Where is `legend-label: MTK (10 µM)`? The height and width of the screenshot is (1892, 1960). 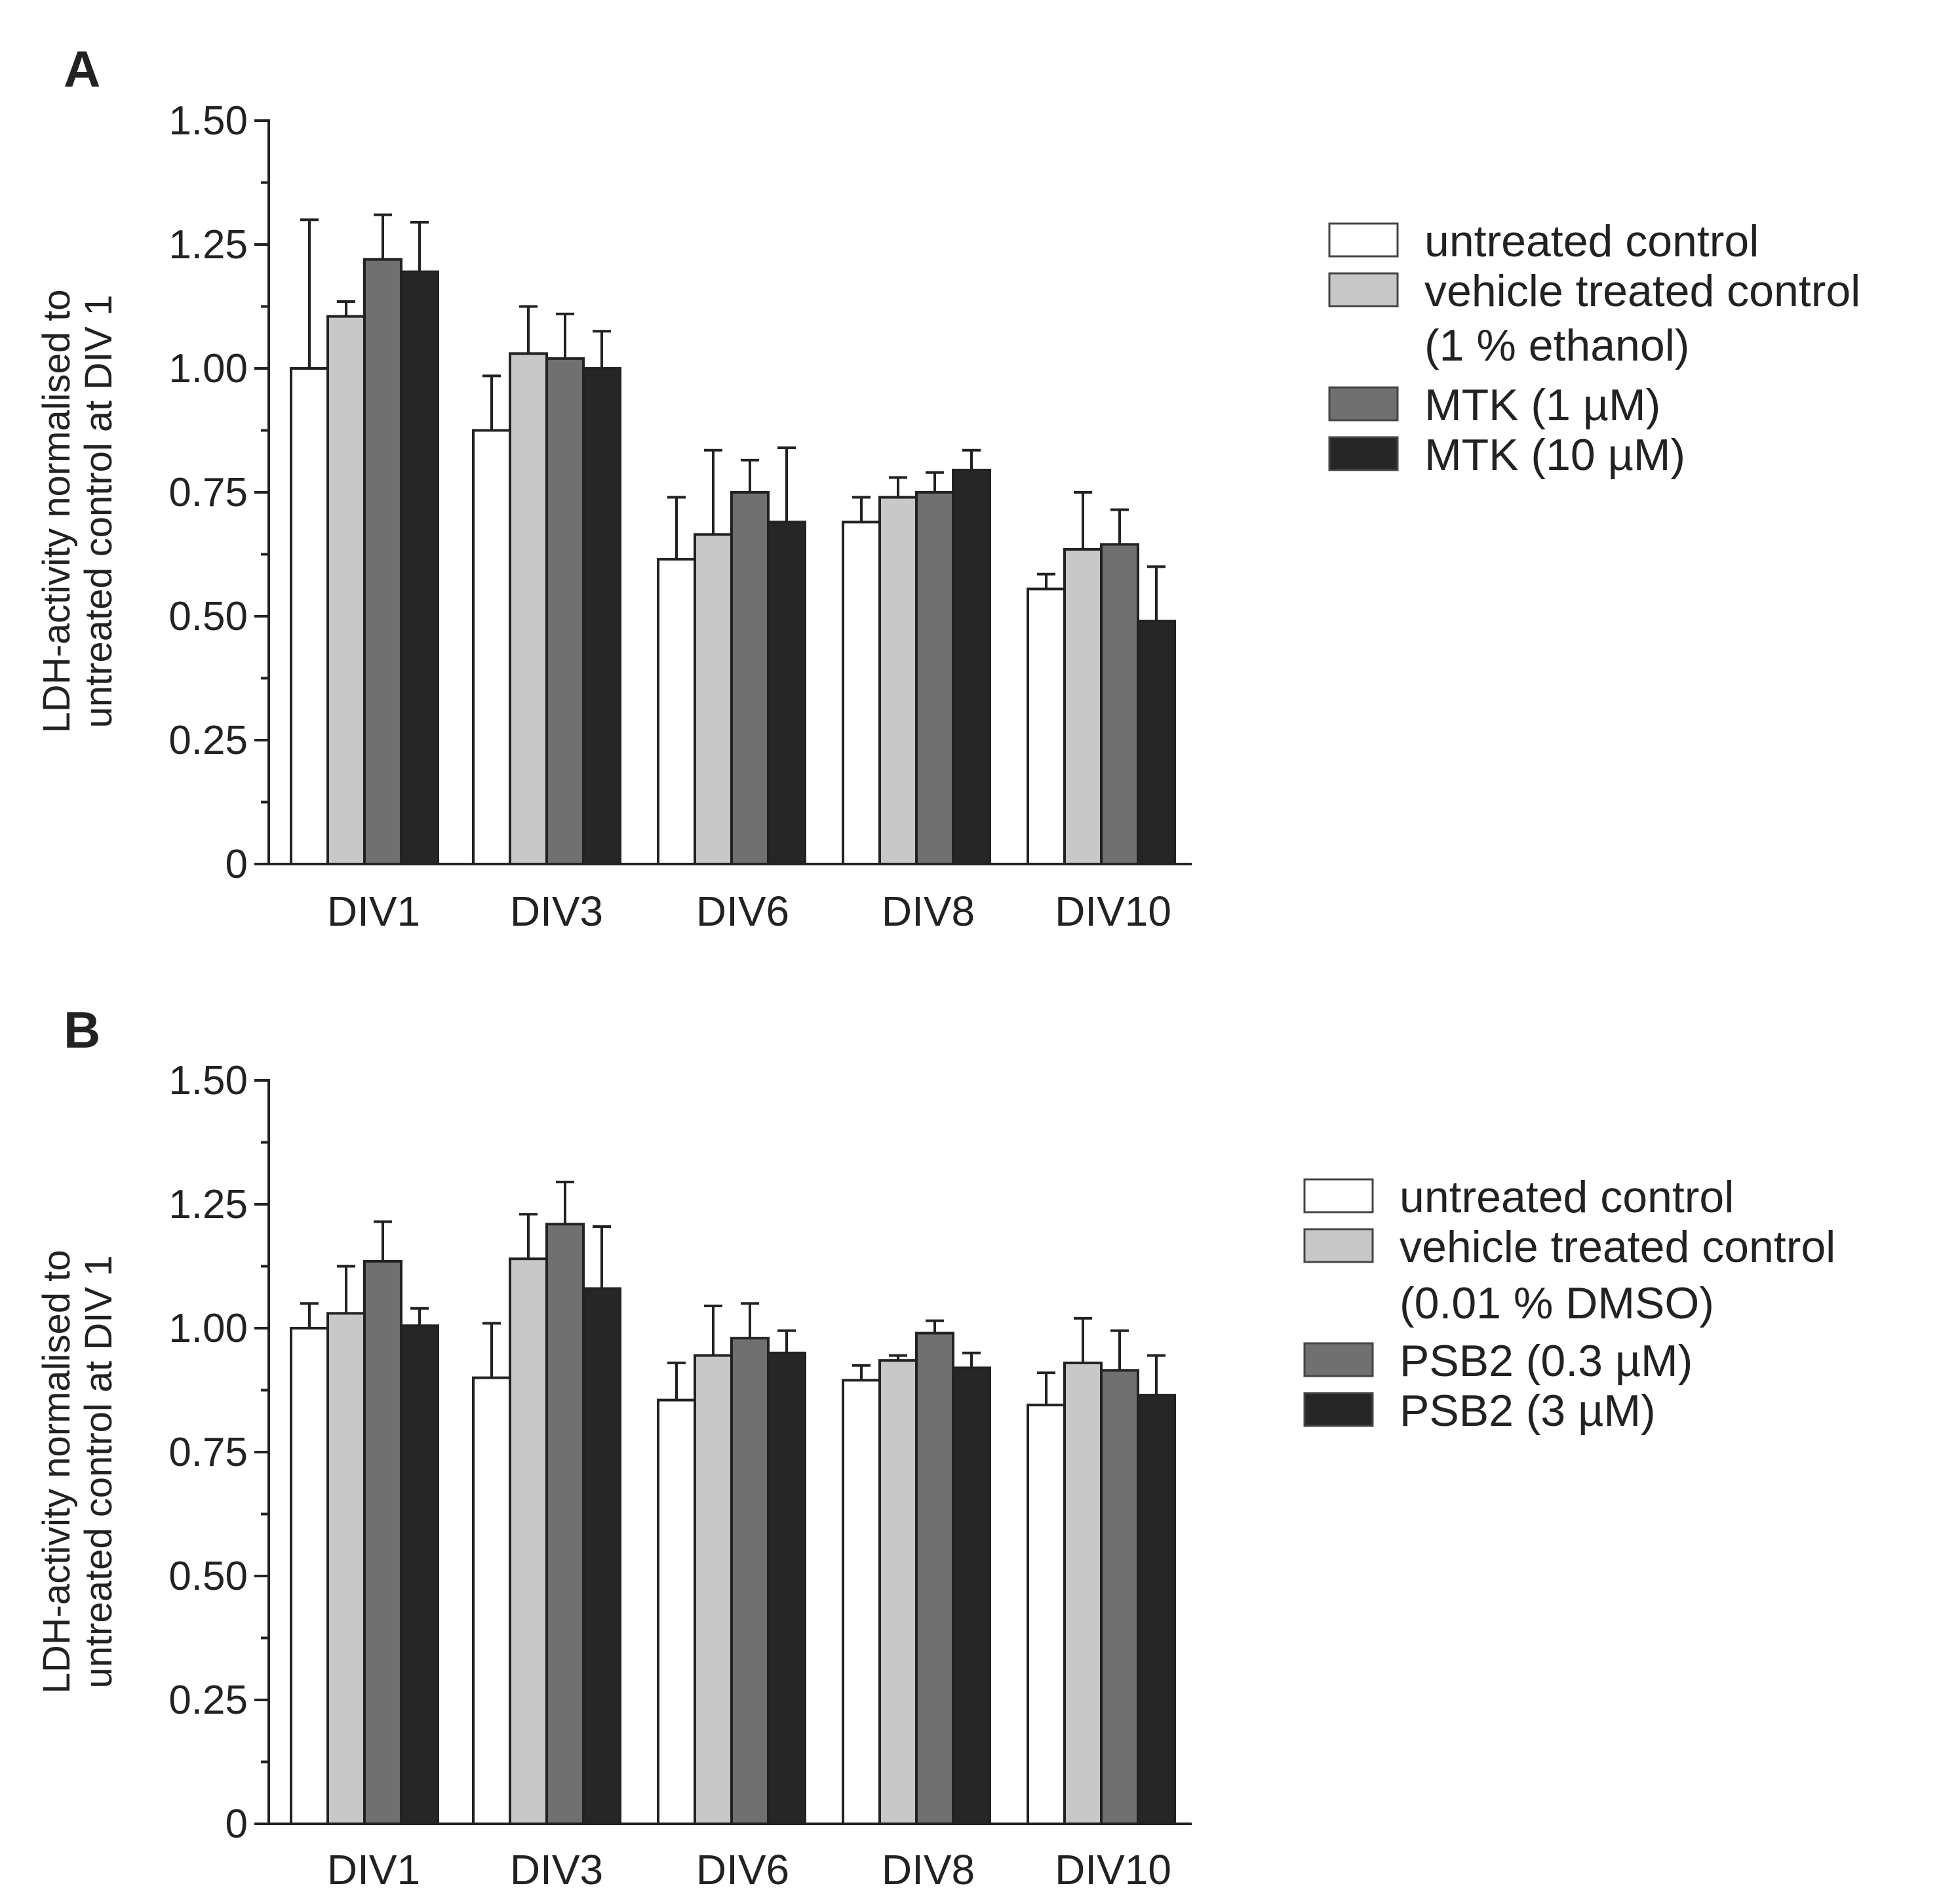
legend-label: MTK (10 µM) is located at coordinates (1554, 455).